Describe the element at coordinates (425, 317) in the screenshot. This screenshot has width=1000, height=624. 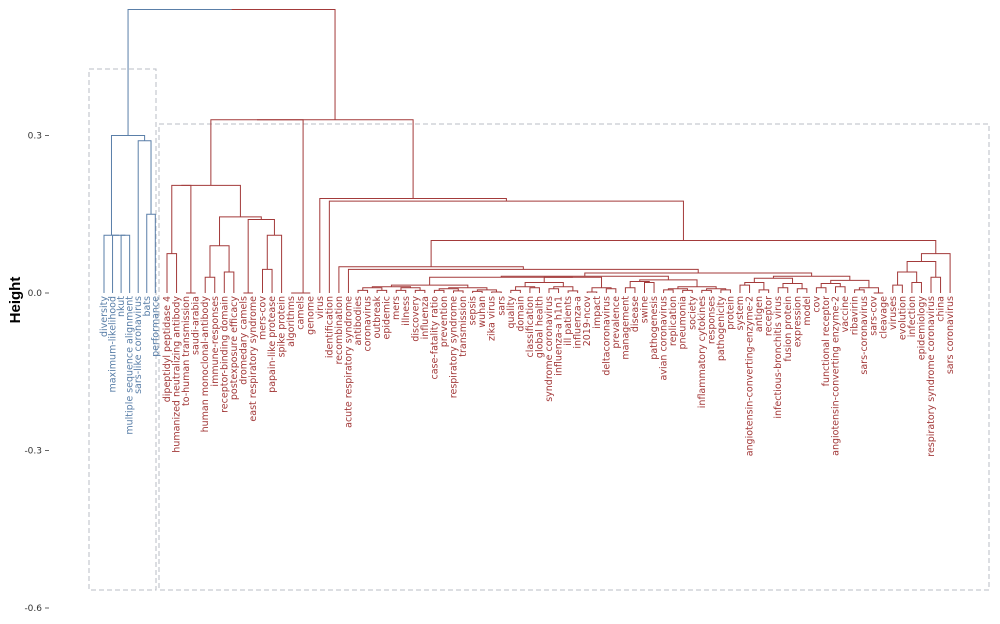
I see `leaf-label: influenza` at that location.